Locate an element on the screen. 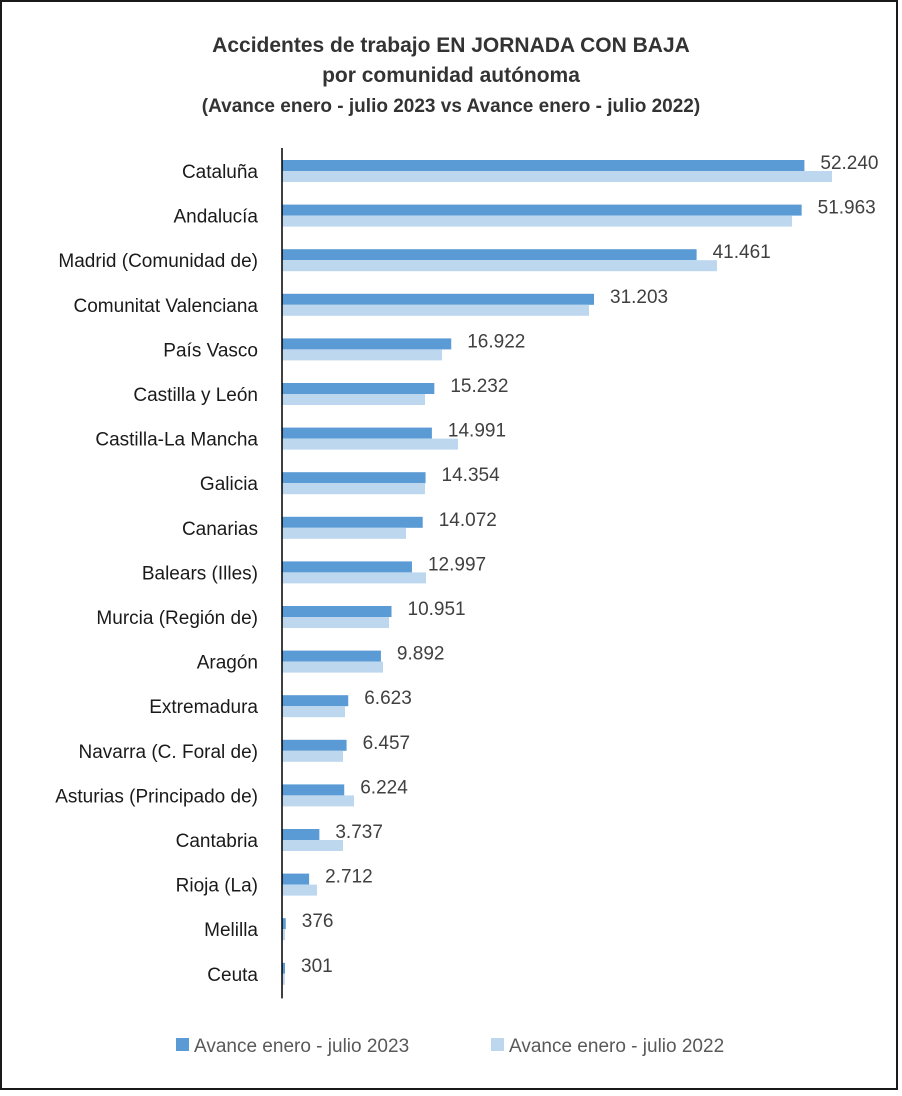 This screenshot has height=1096, width=902. value-label-16: 2.712 is located at coordinates (349, 877).